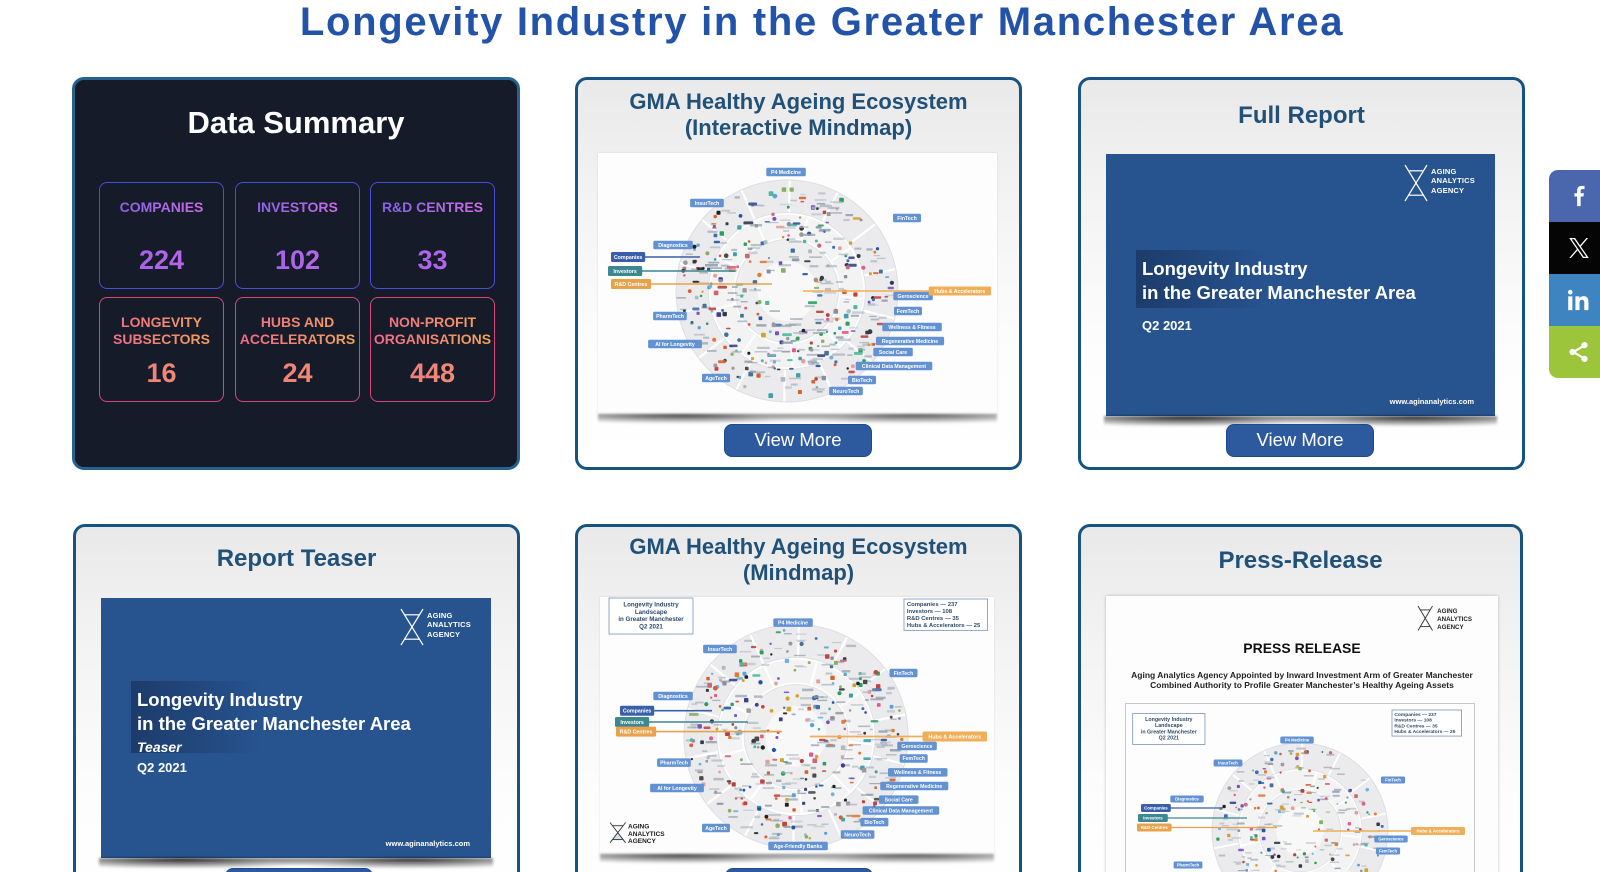  Describe the element at coordinates (646, 834) in the screenshot. I see `svg-text: ANALYTICS` at that location.